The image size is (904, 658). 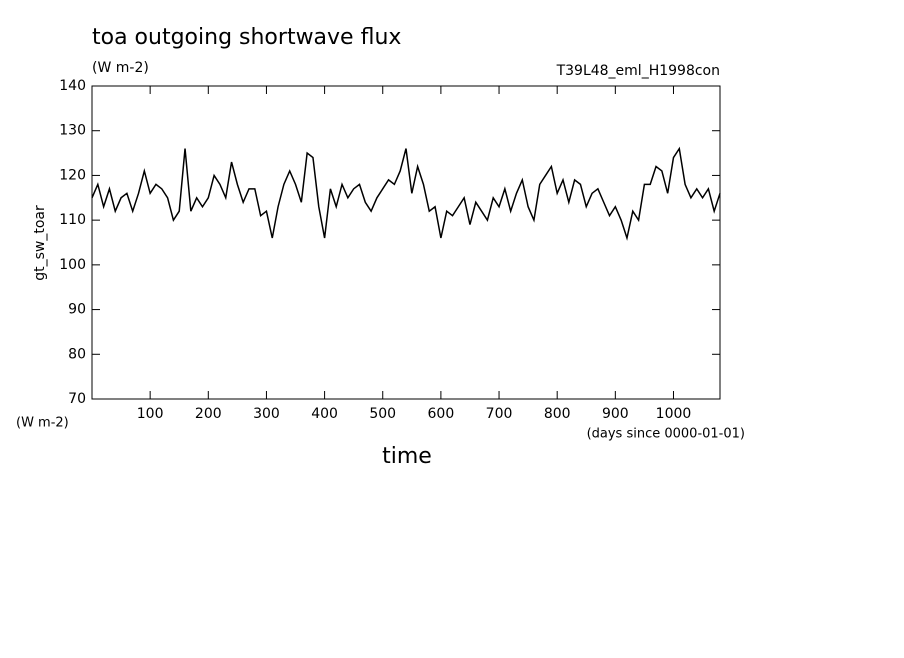 What do you see at coordinates (77, 399) in the screenshot?
I see `y-tick-label: 70` at bounding box center [77, 399].